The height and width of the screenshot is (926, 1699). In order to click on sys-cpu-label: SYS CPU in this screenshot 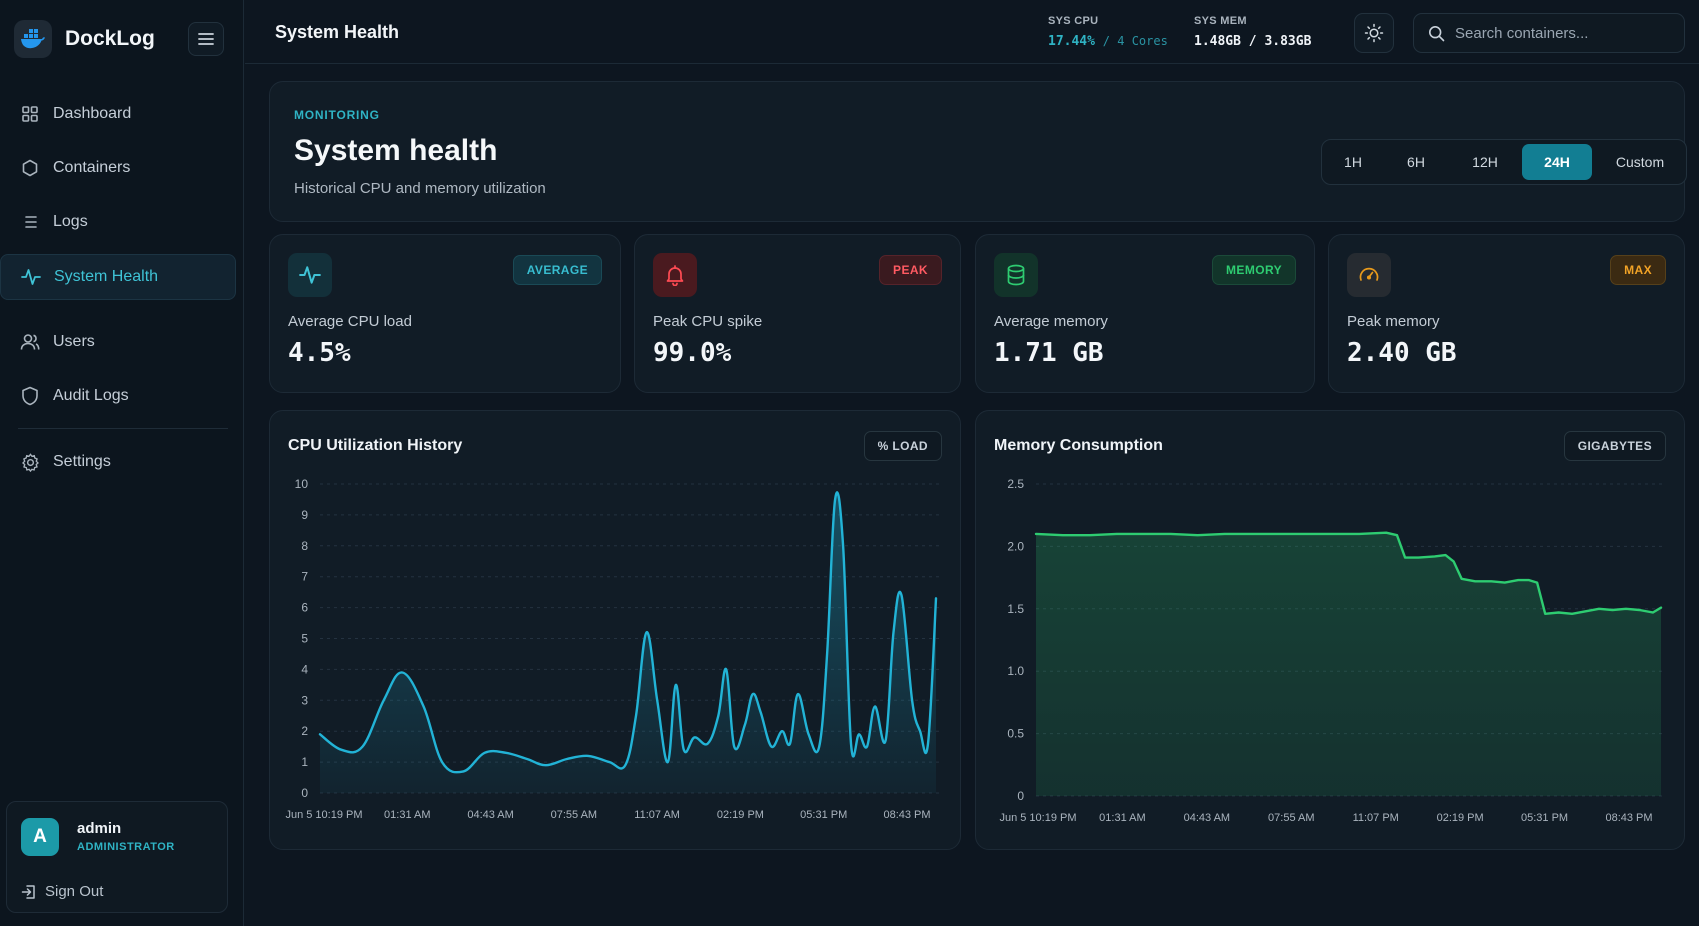, I will do `click(1073, 21)`.